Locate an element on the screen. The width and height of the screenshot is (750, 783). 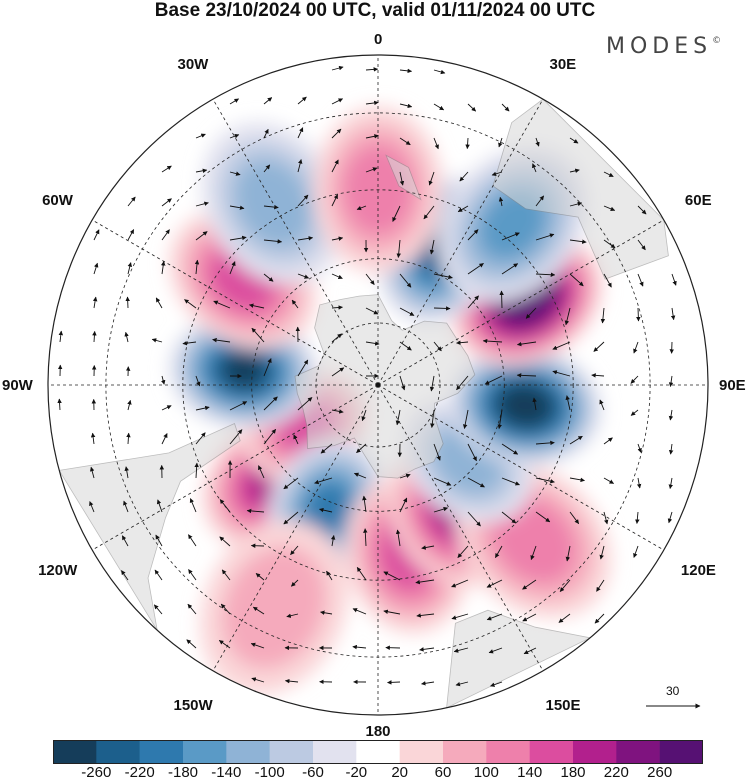
new-zealand-landmass is located at coordinates (403, 177).